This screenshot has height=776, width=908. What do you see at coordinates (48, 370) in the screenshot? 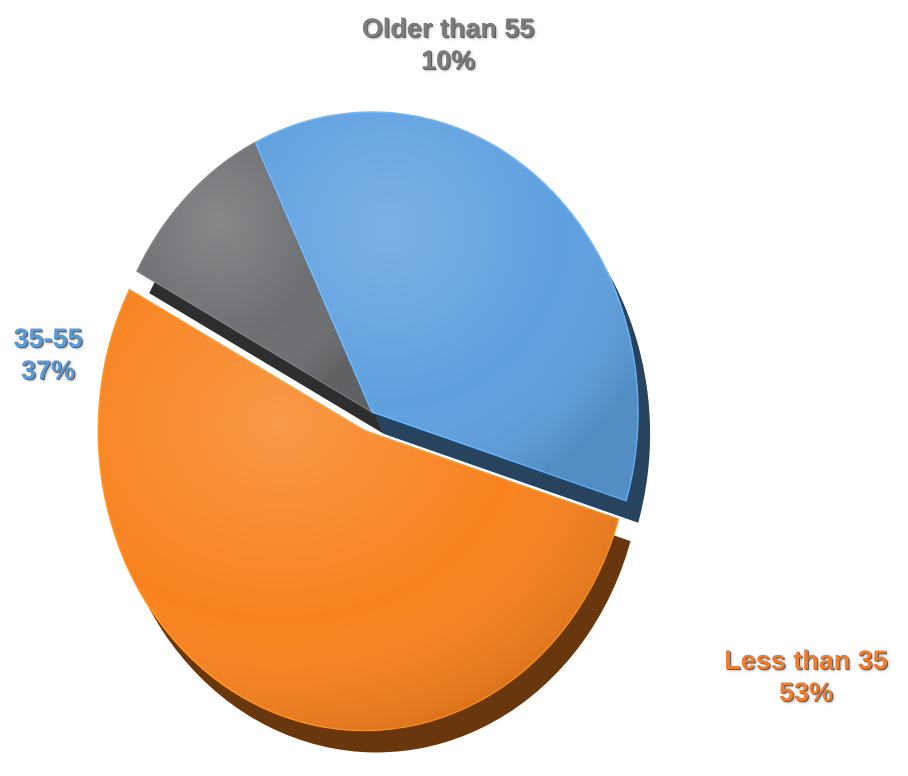
I see `slice-label-35-55-value: 37%` at bounding box center [48, 370].